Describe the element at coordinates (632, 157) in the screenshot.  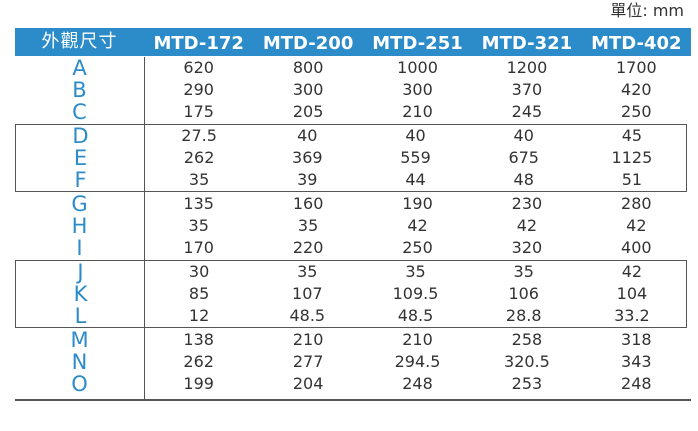
I see `table-cell: 1125` at that location.